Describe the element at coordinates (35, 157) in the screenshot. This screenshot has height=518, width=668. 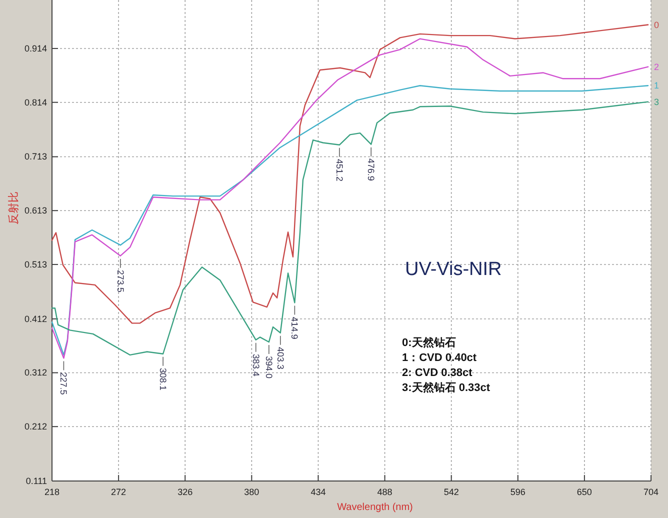
I see `y-tick-label: 0.713` at that location.